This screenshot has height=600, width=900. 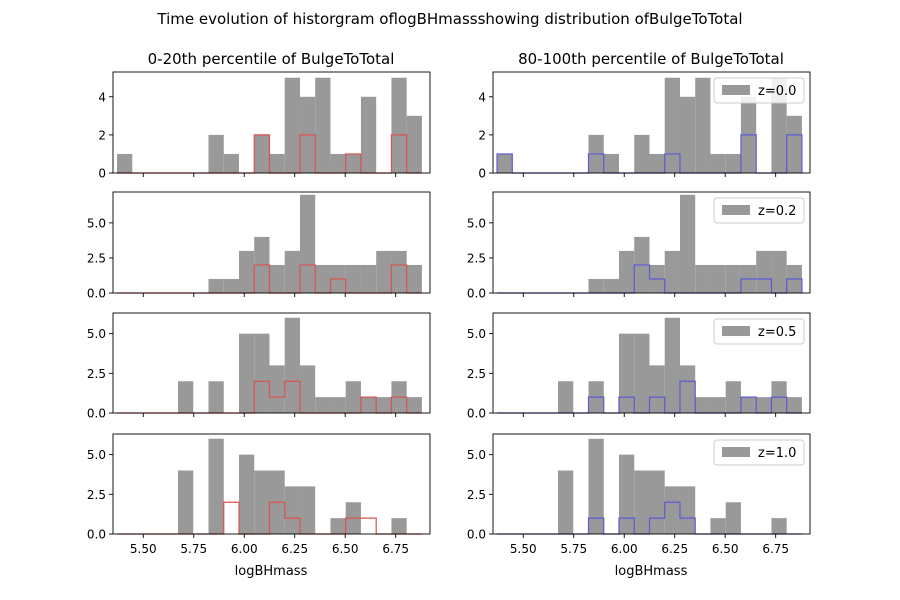 I want to click on left-column-title: 0-20th percentile of BulgeToTotal, so click(x=271, y=59).